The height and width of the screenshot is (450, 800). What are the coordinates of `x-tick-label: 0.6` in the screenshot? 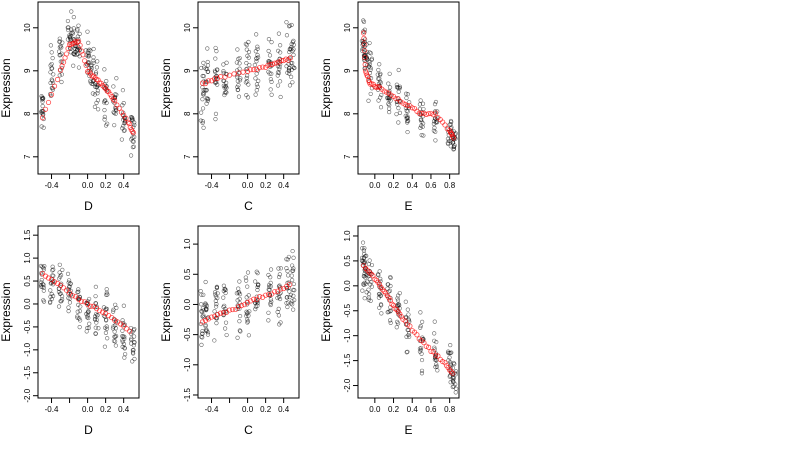 It's located at (431, 409).